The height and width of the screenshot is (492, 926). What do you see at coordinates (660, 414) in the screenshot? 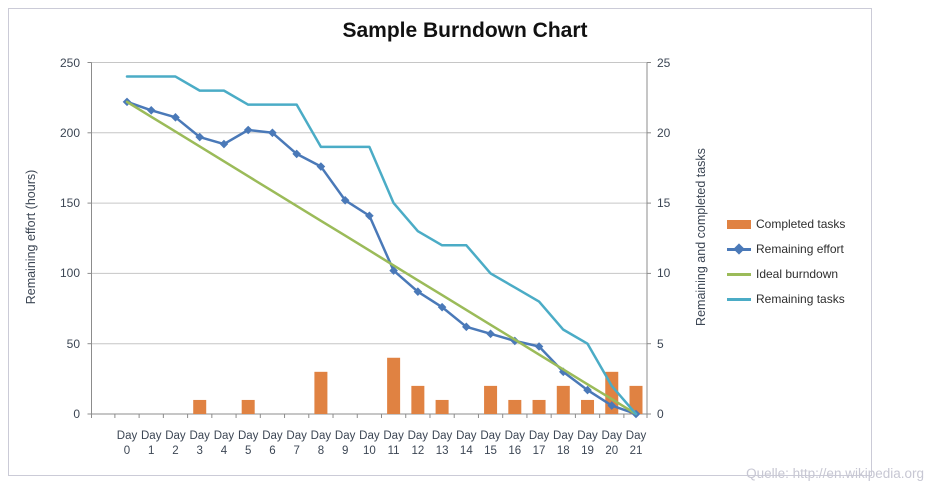
I see `right-axis-tick-label: 0` at bounding box center [660, 414].